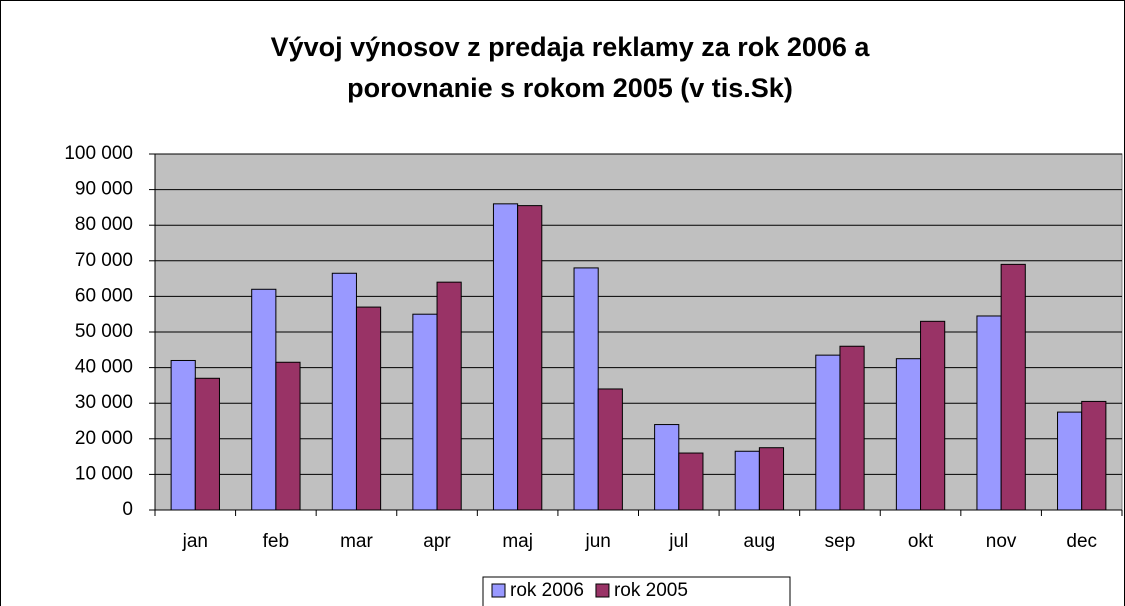 This screenshot has height=606, width=1125. I want to click on y-tick-label: 20 000, so click(104, 438).